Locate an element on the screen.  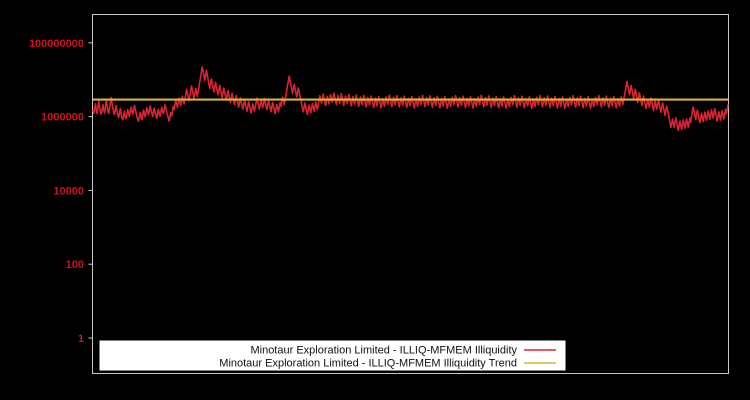
legend-background is located at coordinates (332, 355).